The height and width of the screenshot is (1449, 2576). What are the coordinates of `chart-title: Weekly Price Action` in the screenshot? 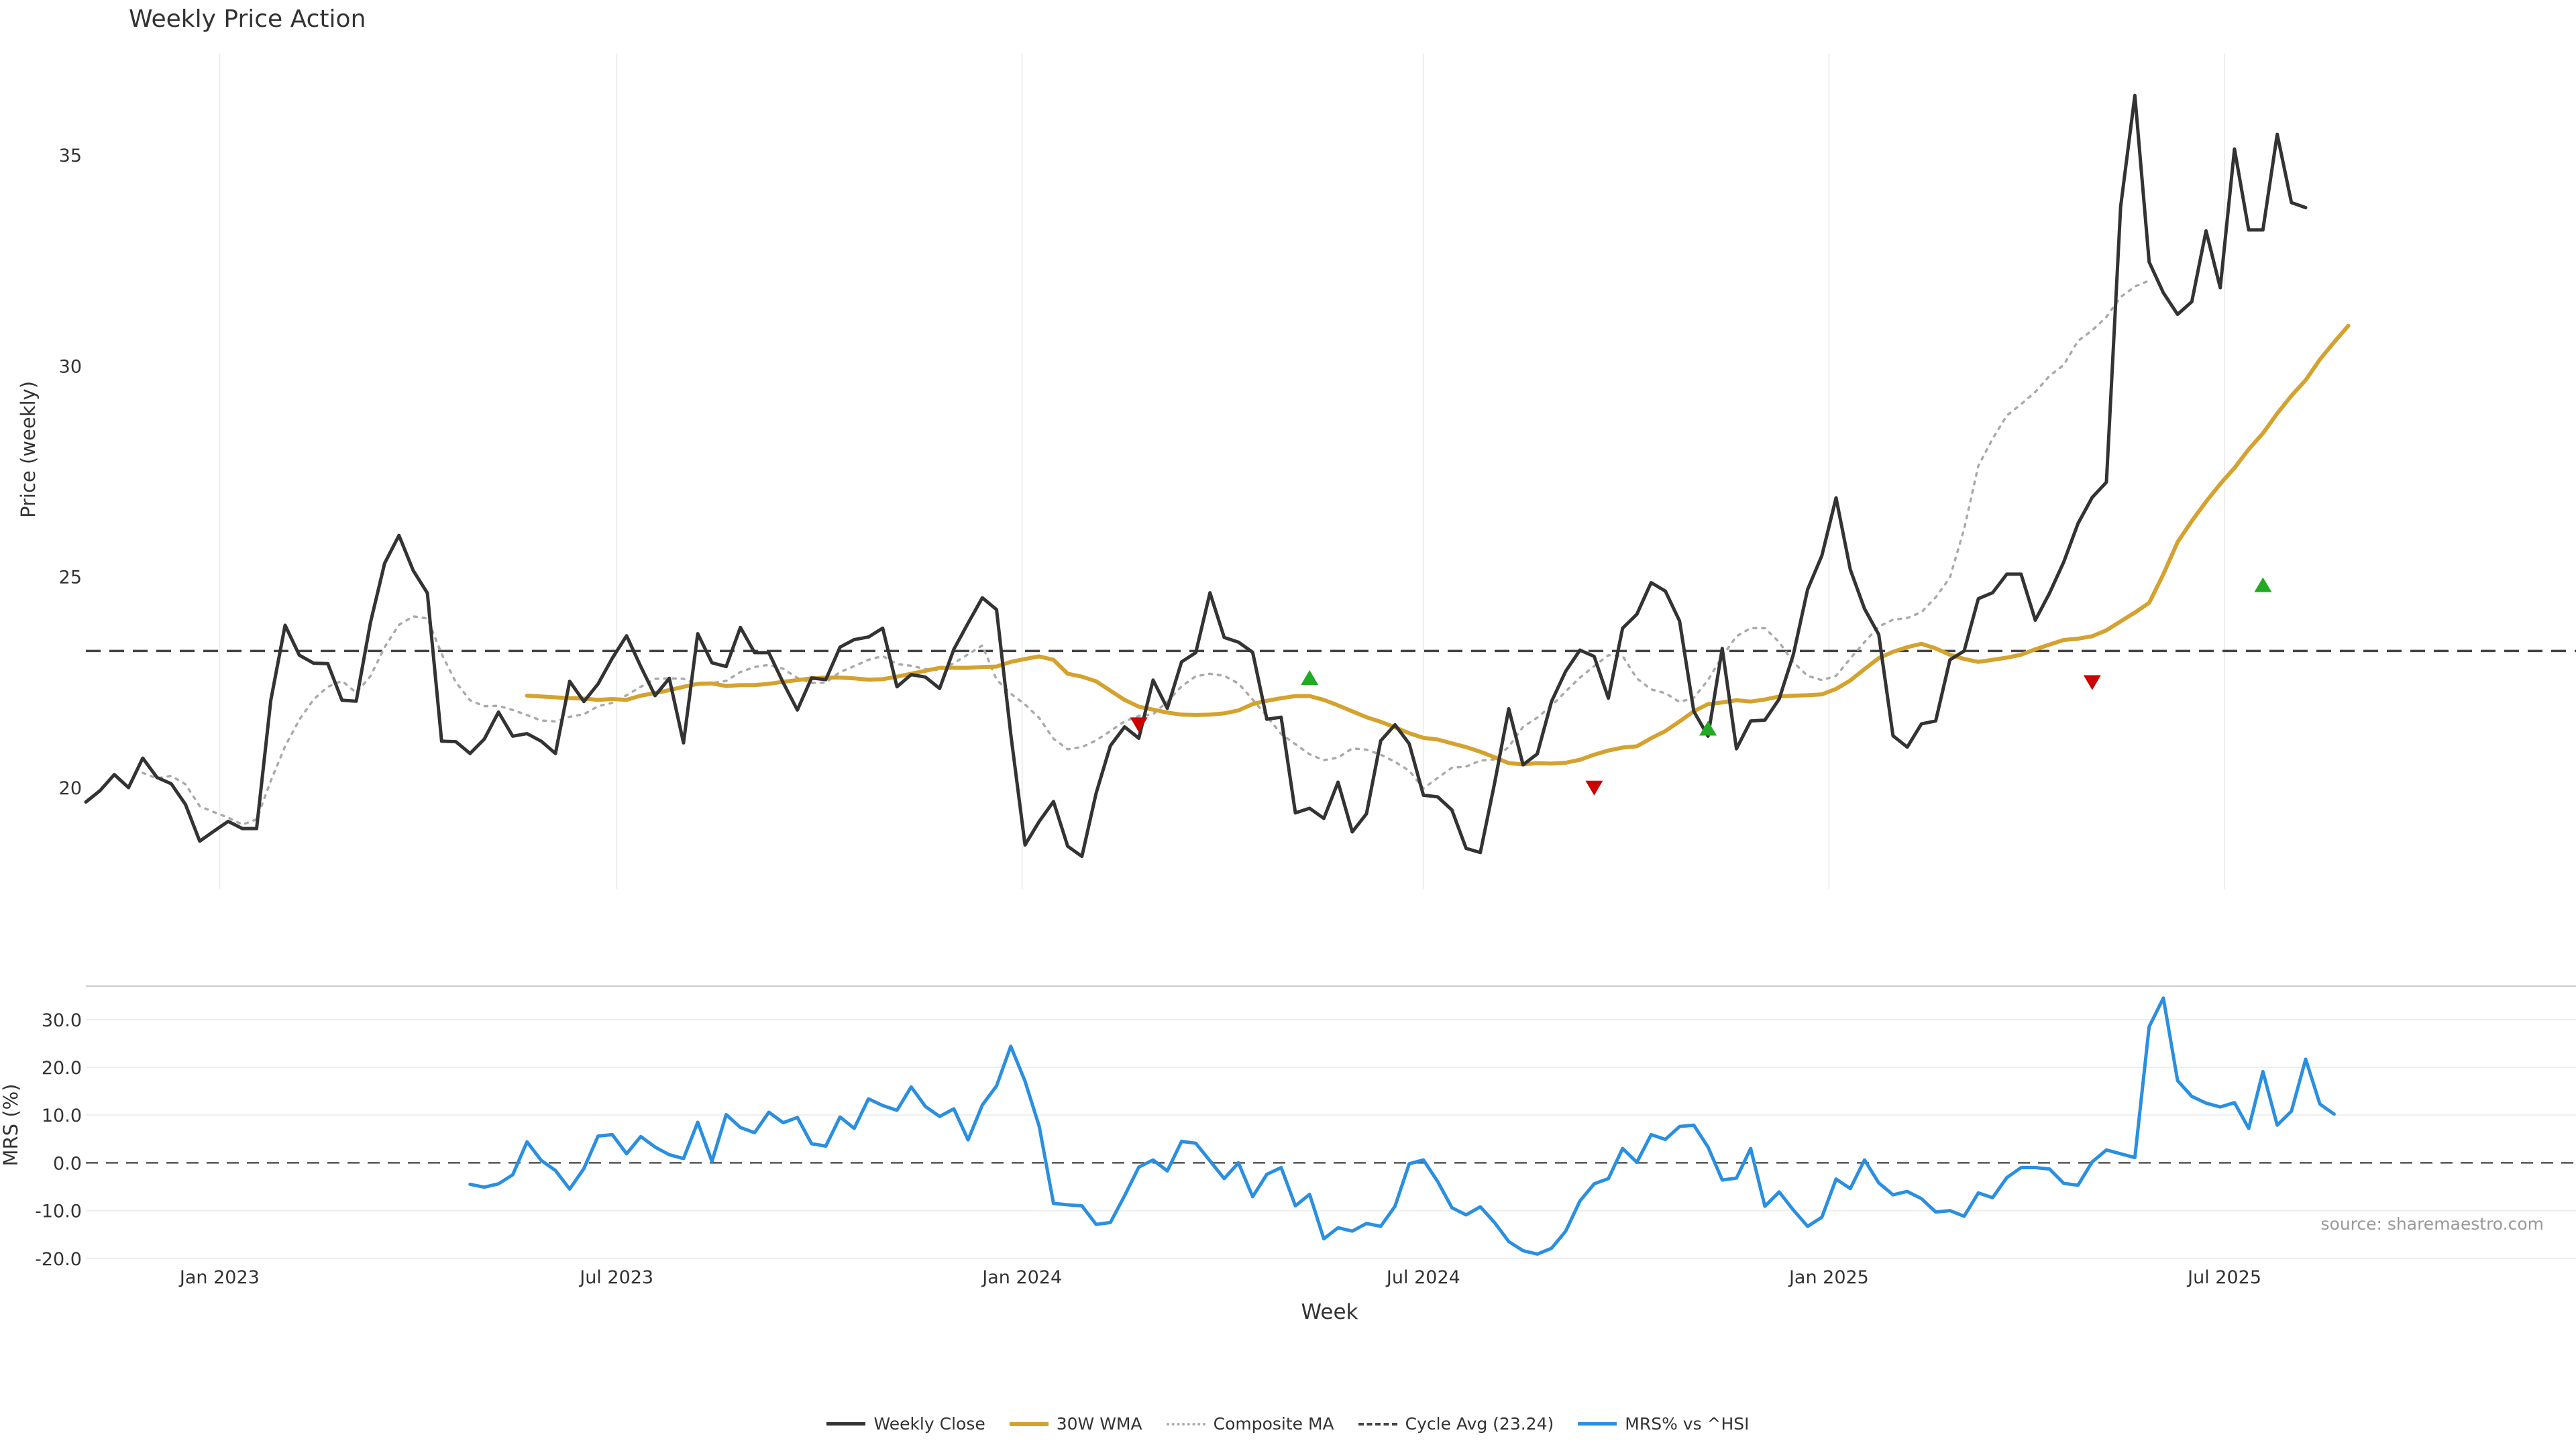 It's located at (247, 19).